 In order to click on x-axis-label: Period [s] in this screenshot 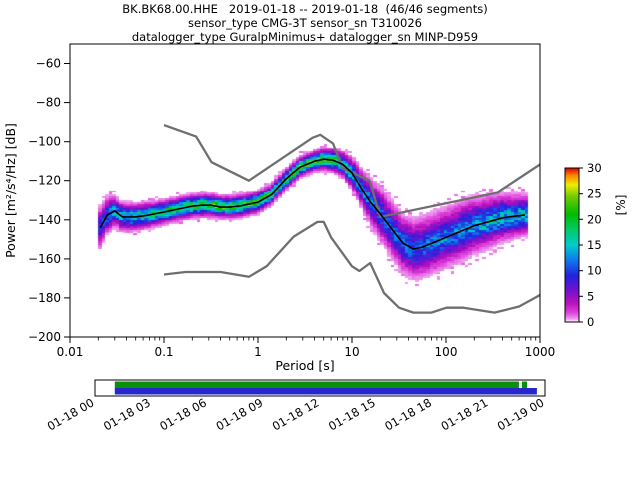, I will do `click(304, 365)`.